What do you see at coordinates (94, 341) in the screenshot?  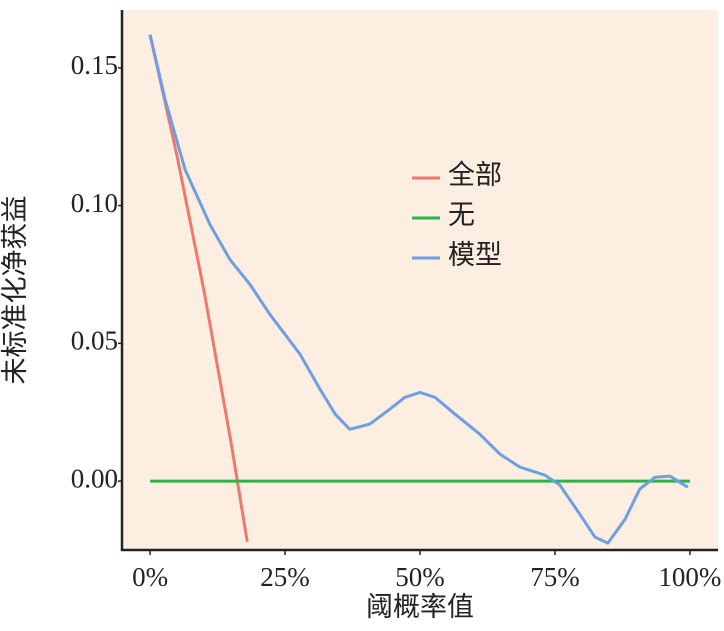 I see `y-tick-label: 0.05` at bounding box center [94, 341].